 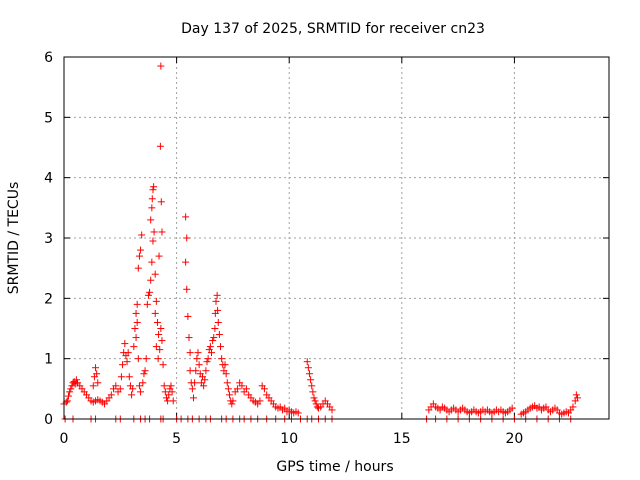 What do you see at coordinates (48, 179) in the screenshot?
I see `y-tick-label: 4` at bounding box center [48, 179].